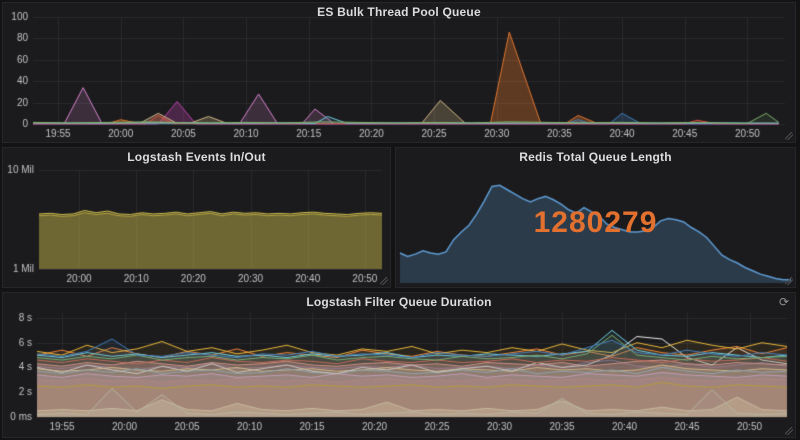 The image size is (800, 440). I want to click on panel-title: ES Bulk Thread Pool Queue, so click(399, 12).